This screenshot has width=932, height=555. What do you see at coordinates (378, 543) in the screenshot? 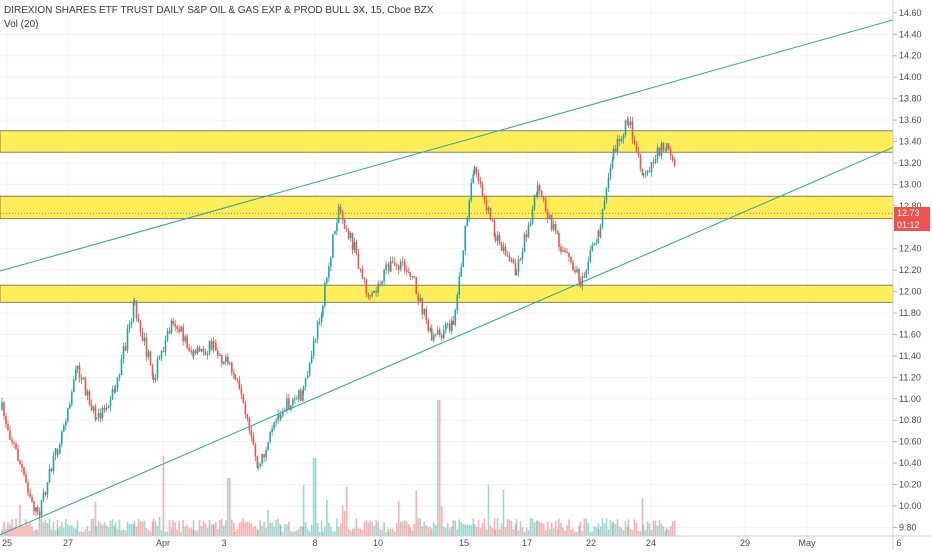
I see `time-tick-label: 10` at bounding box center [378, 543].